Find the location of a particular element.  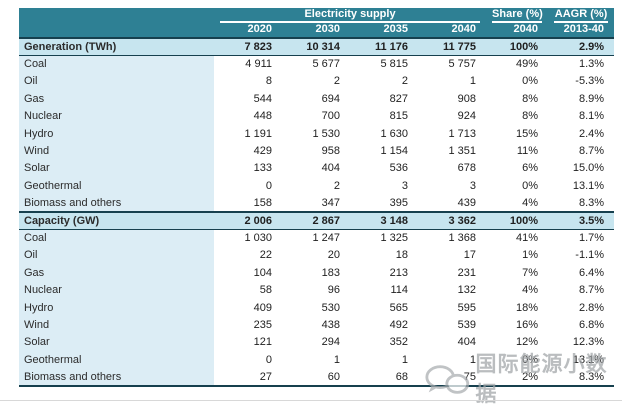

value-cell: 58 is located at coordinates (248, 290).